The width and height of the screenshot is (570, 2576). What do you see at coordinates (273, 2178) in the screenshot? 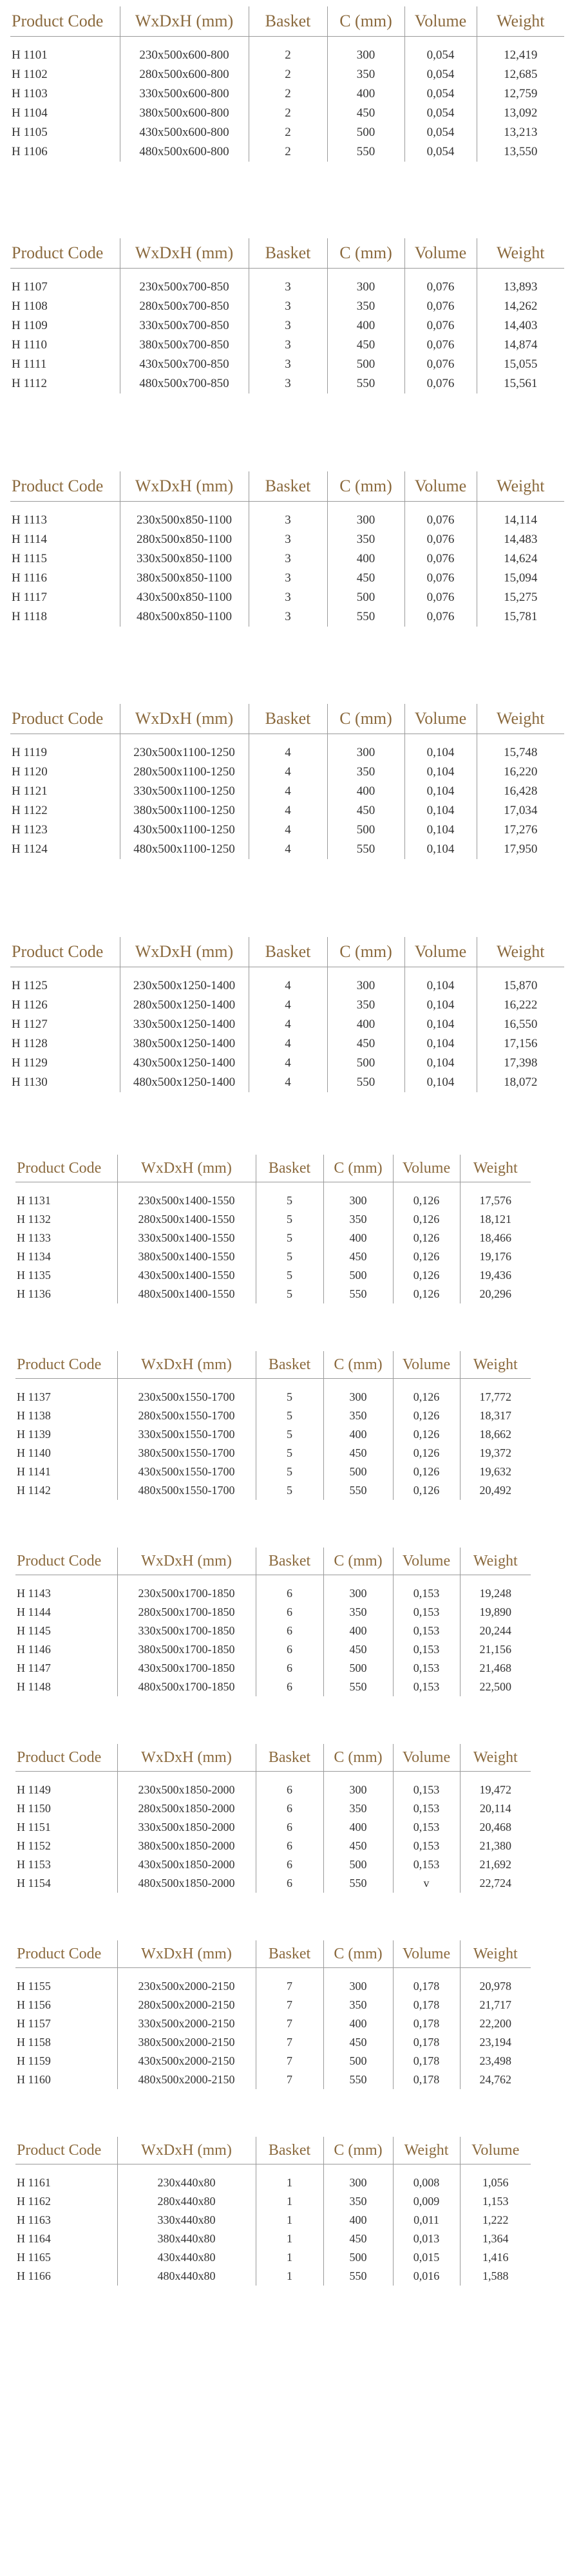
I see `table-row: H 1161 230x440x80 1 300 0,008 1,056` at bounding box center [273, 2178].